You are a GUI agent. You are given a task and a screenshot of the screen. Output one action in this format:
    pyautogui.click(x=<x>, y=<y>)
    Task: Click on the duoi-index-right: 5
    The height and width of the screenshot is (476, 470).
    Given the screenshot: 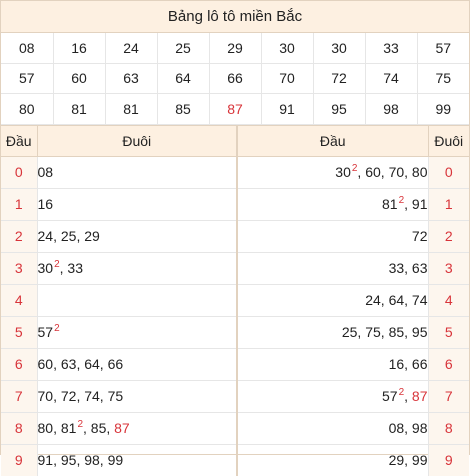 What is the action you would take?
    pyautogui.click(x=448, y=332)
    